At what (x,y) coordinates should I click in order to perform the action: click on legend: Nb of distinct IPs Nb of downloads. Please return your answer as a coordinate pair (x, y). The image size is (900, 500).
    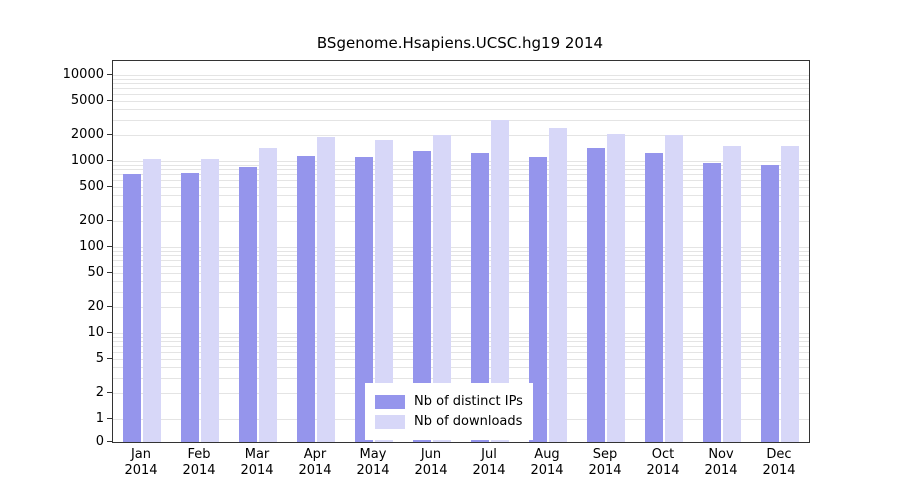
    Looking at the image, I should click on (449, 411).